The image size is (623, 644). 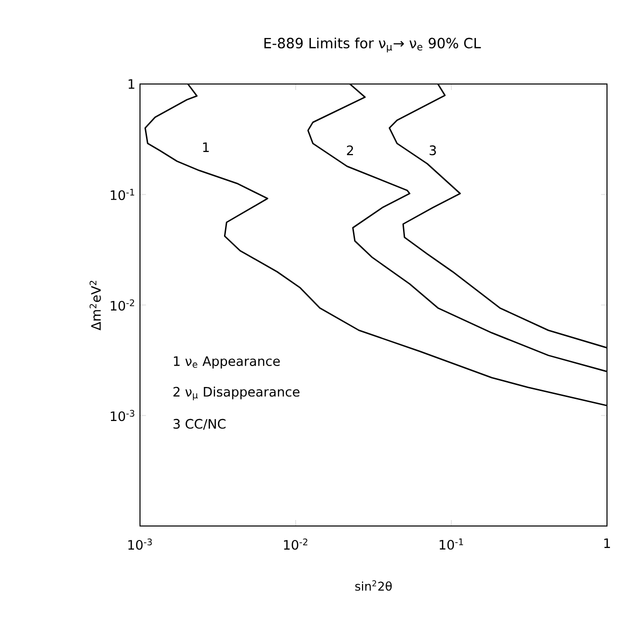 What do you see at coordinates (349, 150) in the screenshot?
I see `annotation: 2` at bounding box center [349, 150].